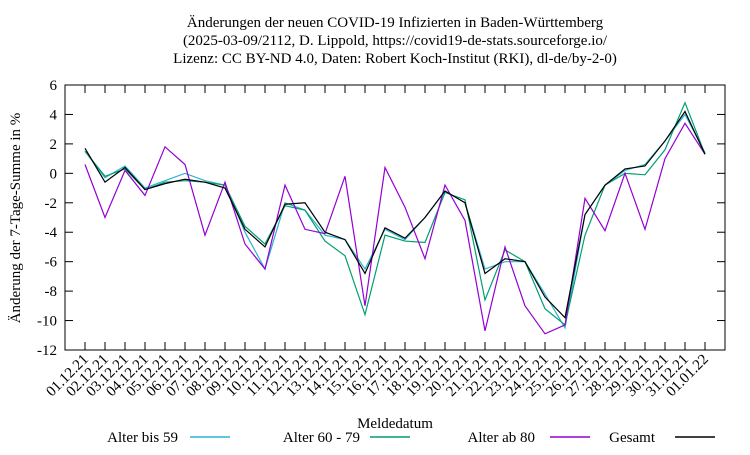  I want to click on y-tick-label: 0, so click(54, 174).